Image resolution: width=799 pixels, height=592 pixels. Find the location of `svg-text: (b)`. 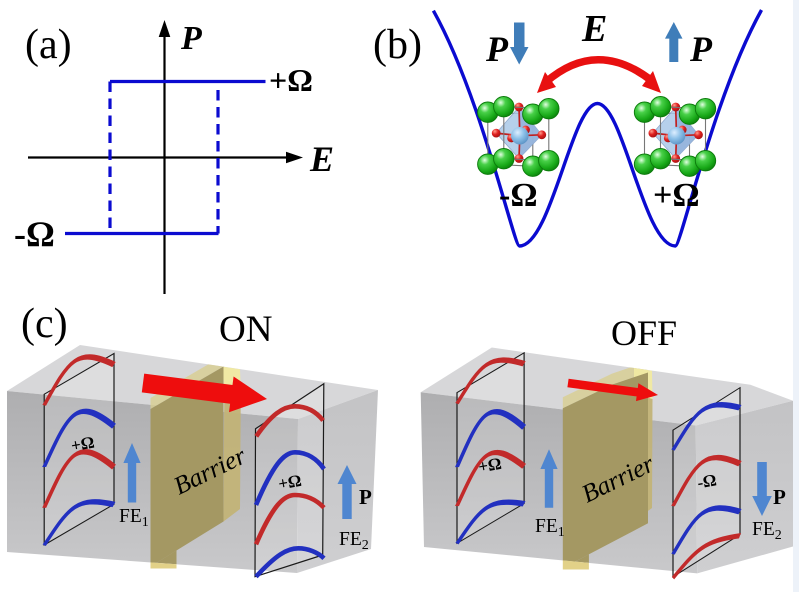

svg-text: (b) is located at coordinates (397, 45).